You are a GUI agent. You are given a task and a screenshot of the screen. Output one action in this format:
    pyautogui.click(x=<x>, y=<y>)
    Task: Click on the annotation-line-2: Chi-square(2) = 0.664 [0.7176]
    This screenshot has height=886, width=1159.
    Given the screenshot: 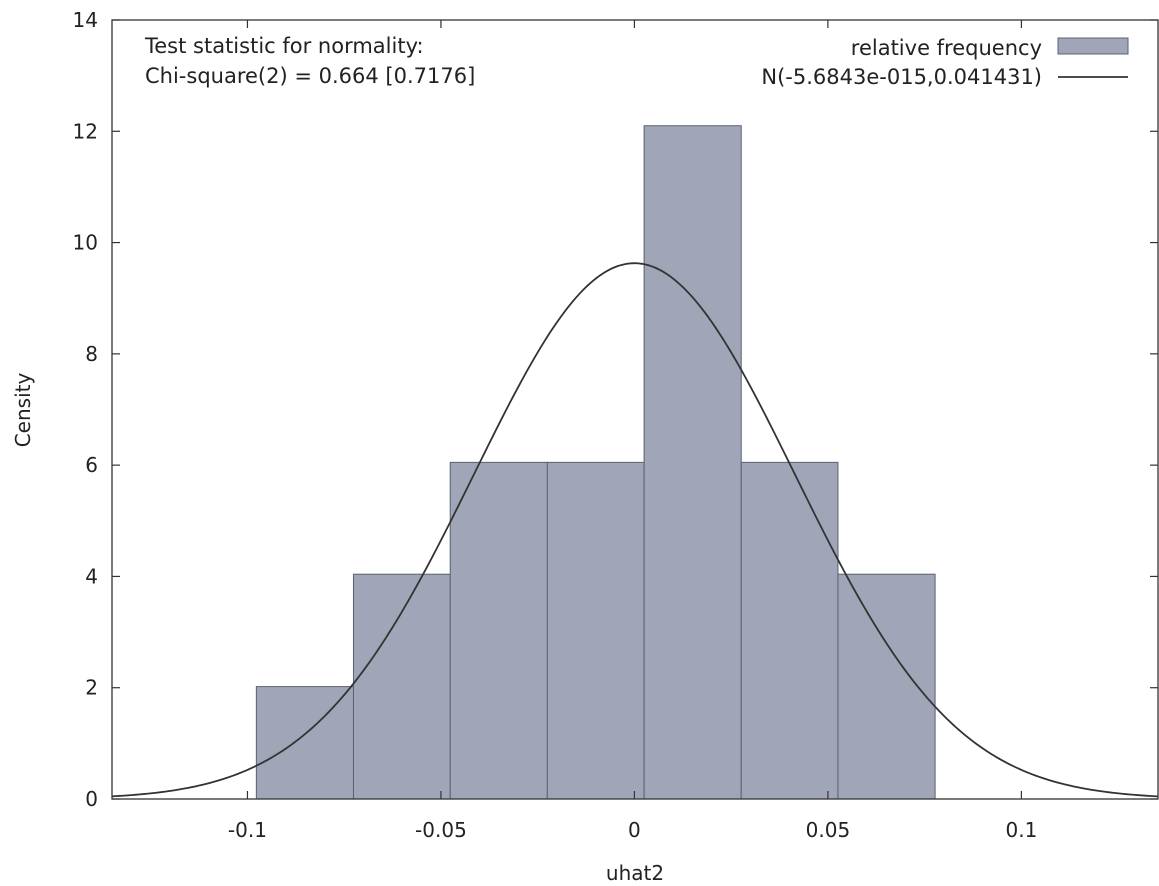 What is the action you would take?
    pyautogui.click(x=310, y=76)
    